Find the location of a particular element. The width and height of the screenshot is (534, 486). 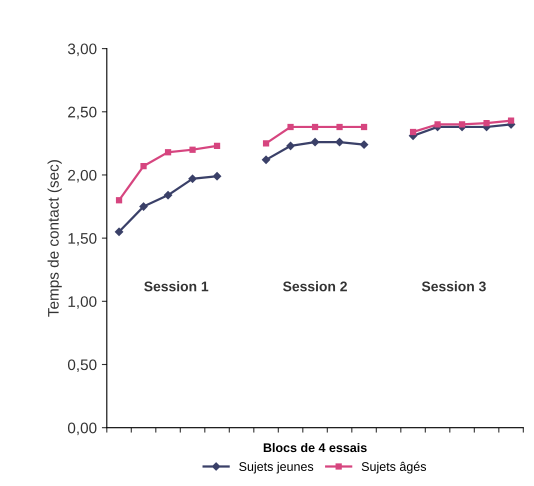

y-tick-label: 2,50 is located at coordinates (82, 113).